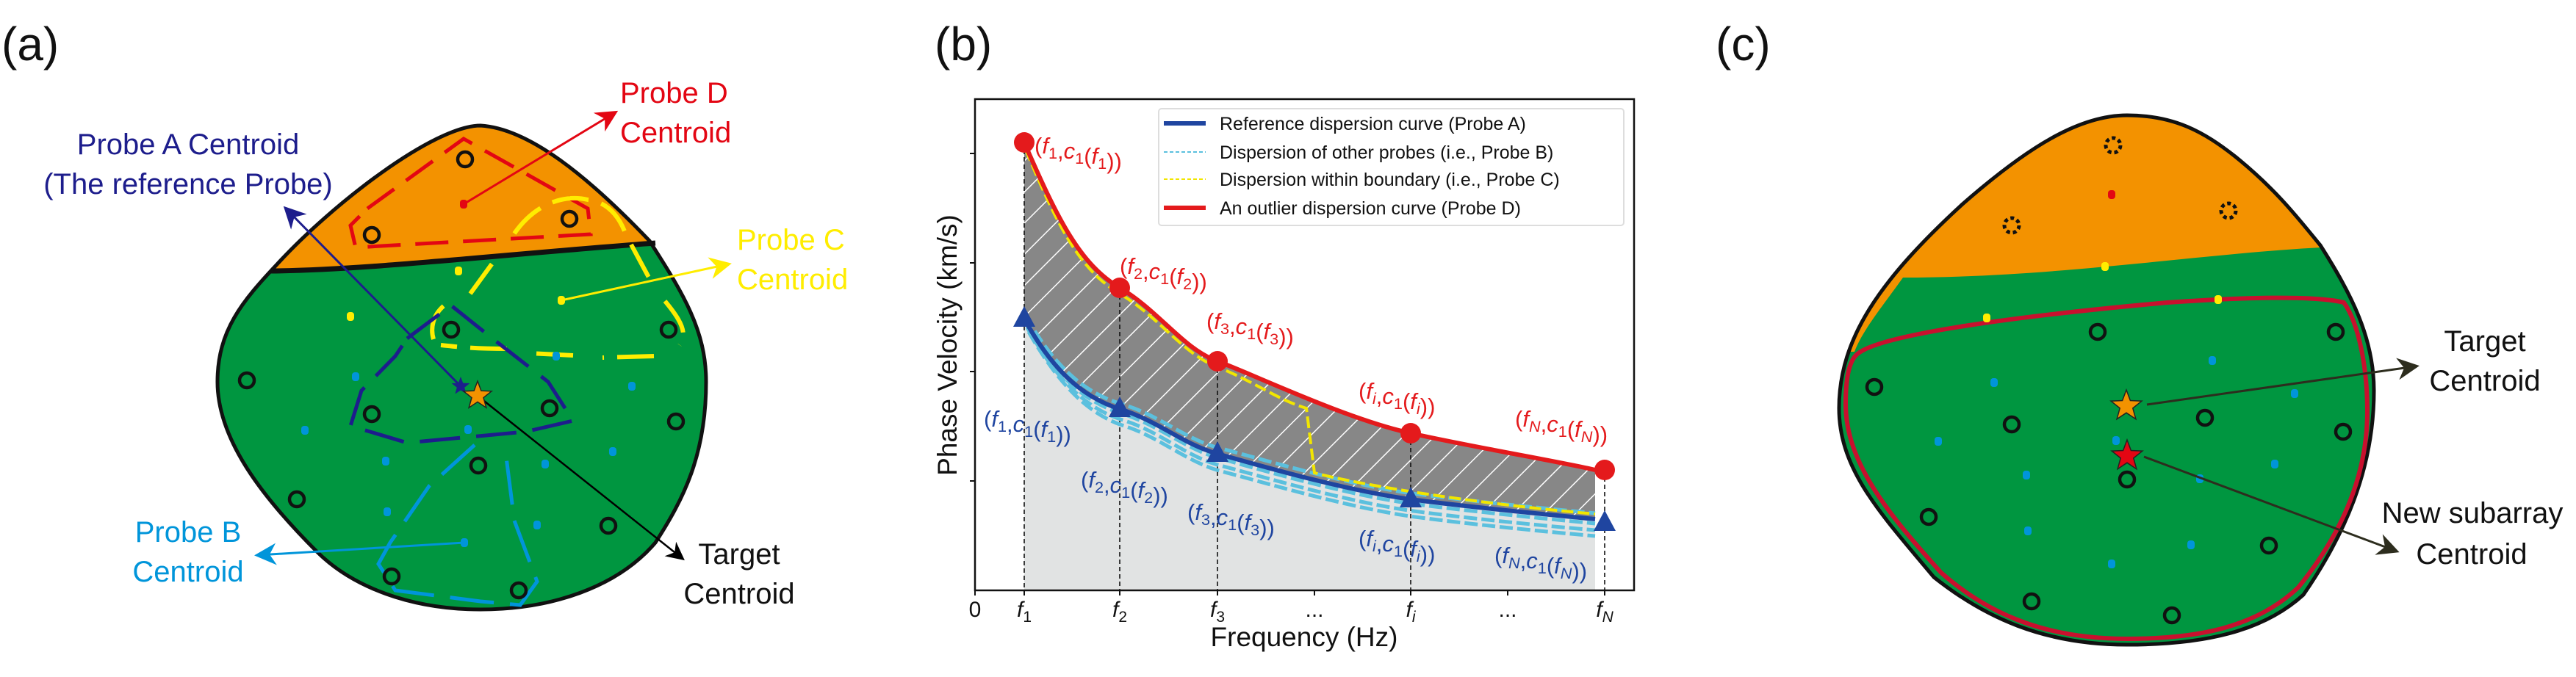  I want to click on x-tick-label: fN, so click(1604, 612).